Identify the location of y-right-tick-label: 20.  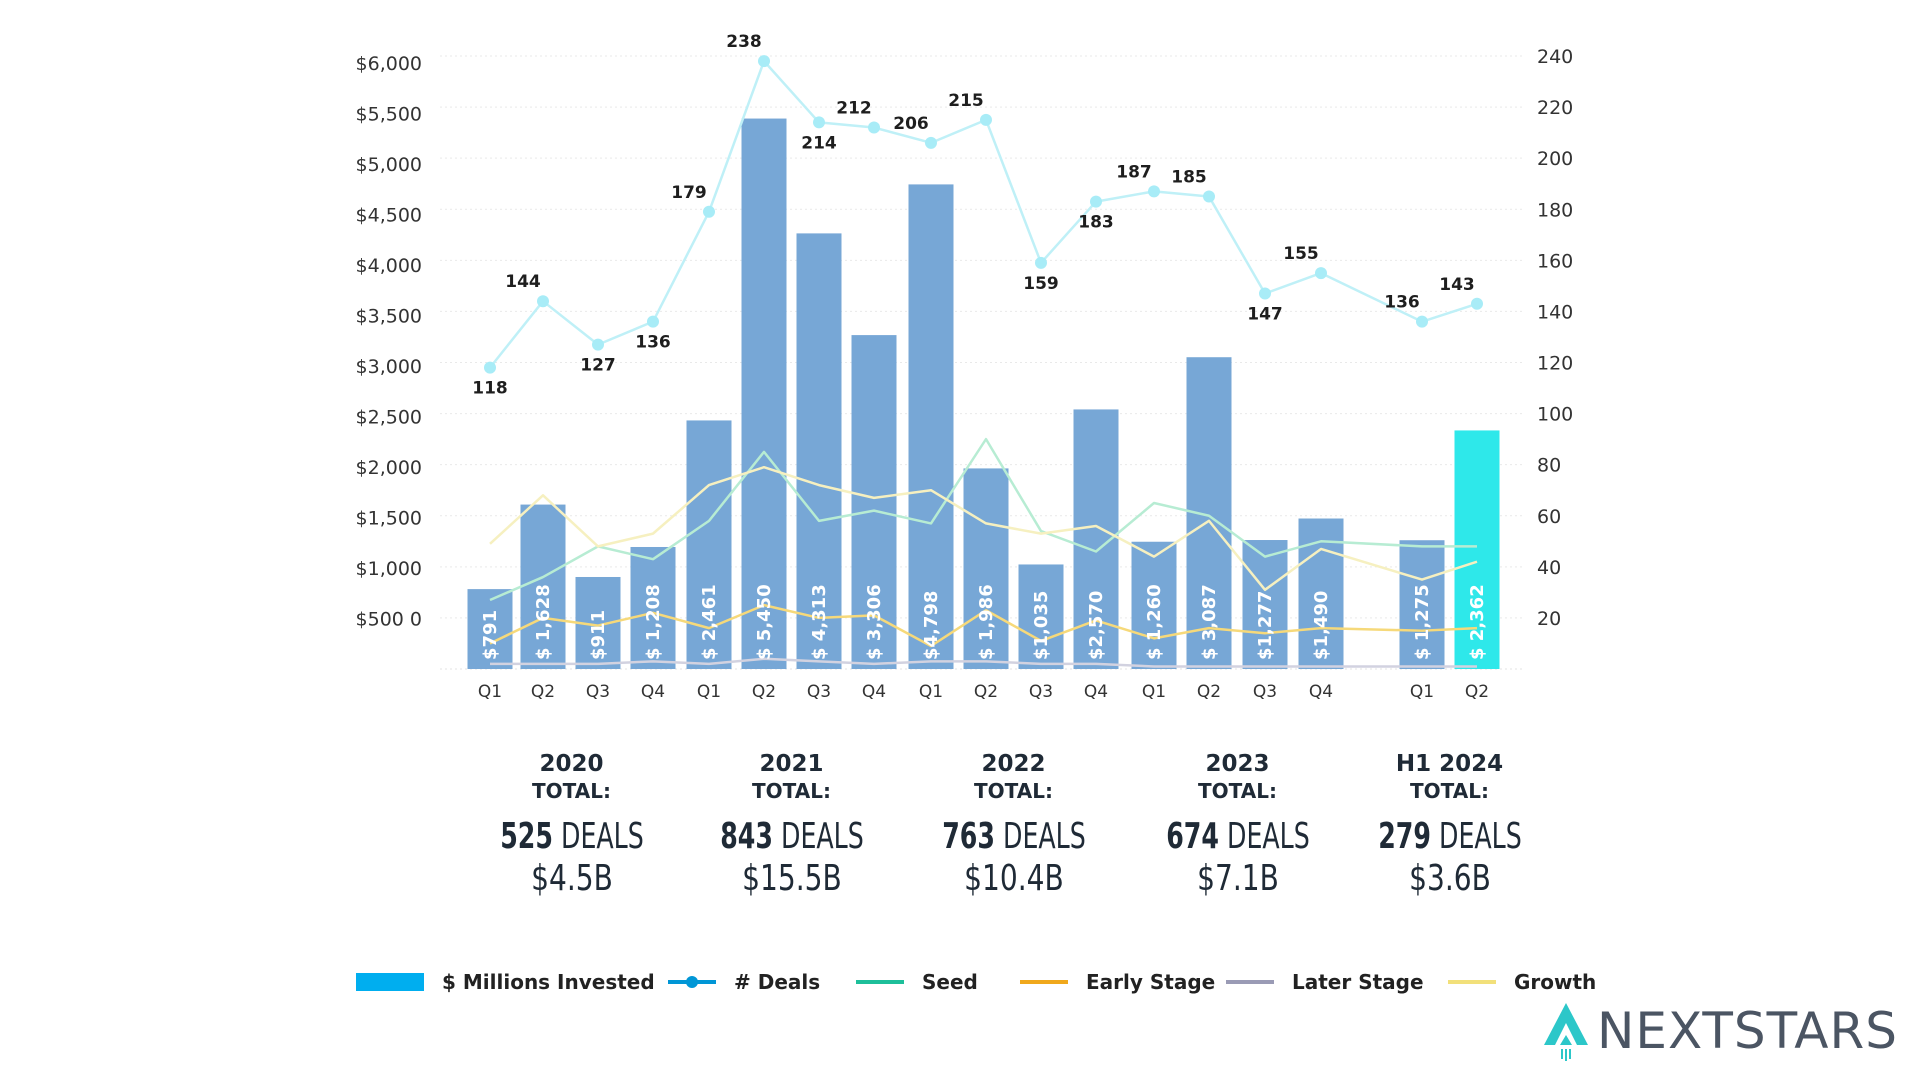
(1549, 619).